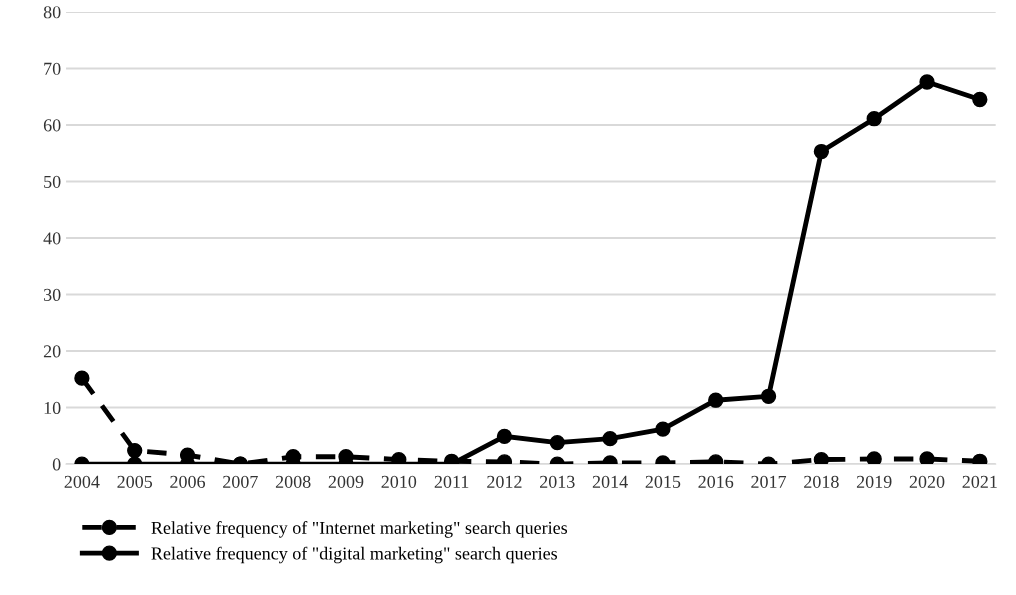 This screenshot has width=1016, height=595. Describe the element at coordinates (874, 481) in the screenshot. I see `x-tick-label: 2019` at that location.